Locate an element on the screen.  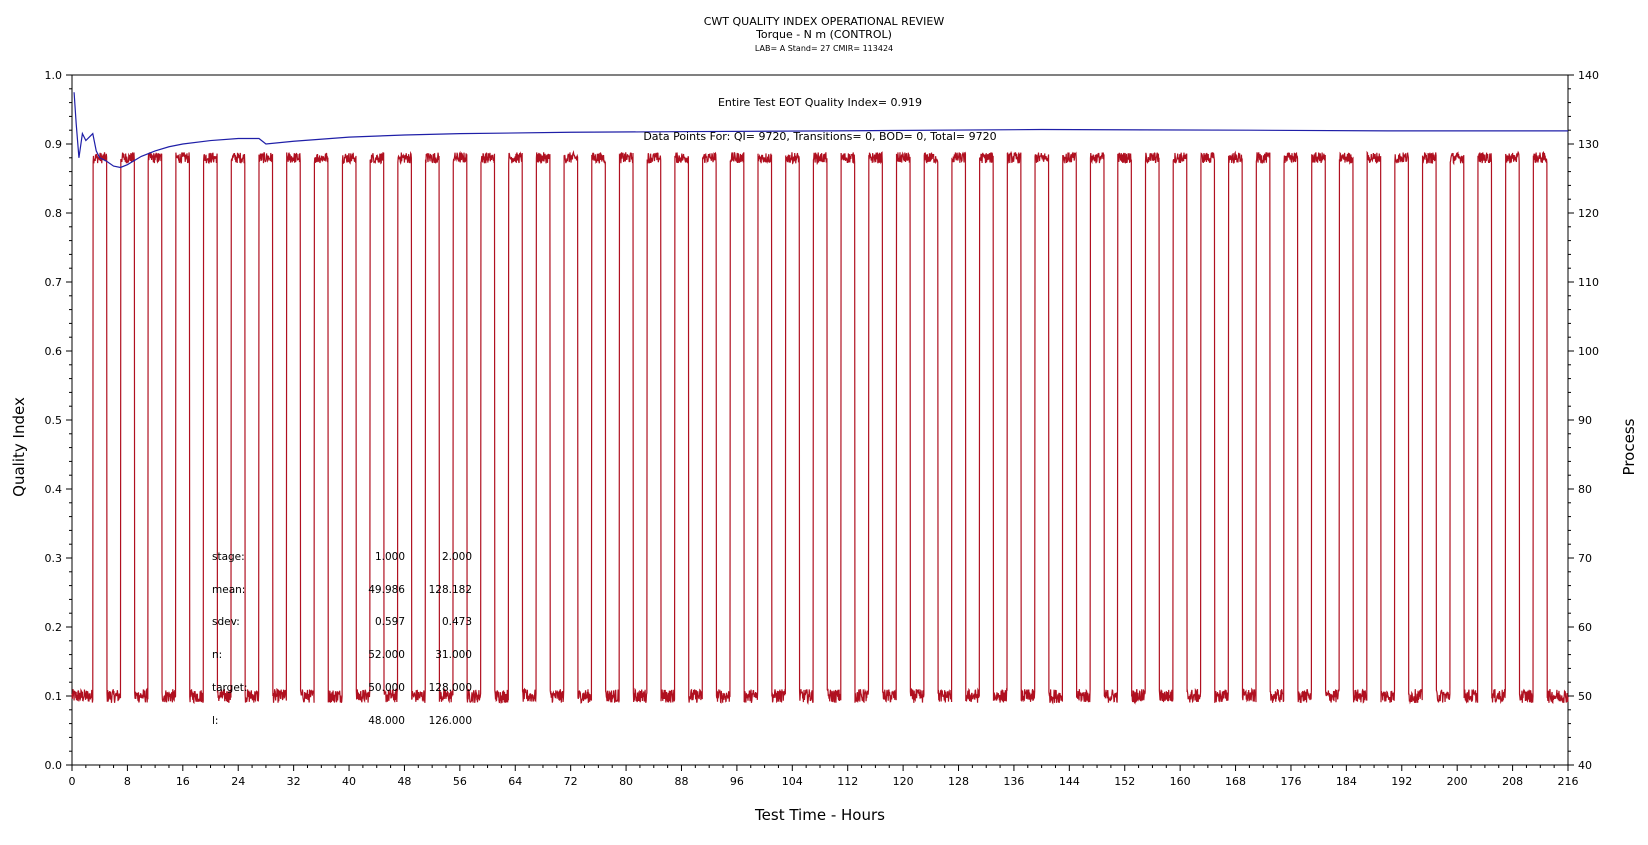
y2-tick-label: 70 is located at coordinates (1585, 558).